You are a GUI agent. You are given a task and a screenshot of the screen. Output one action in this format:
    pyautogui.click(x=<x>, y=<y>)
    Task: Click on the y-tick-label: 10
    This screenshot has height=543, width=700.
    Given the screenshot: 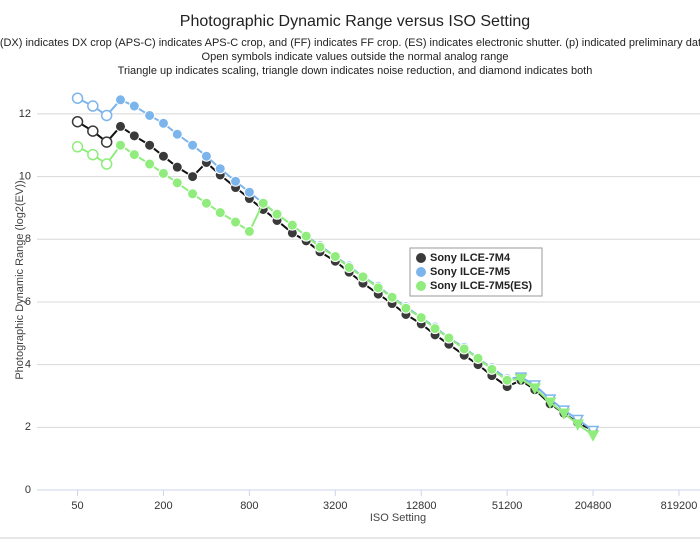 What is the action you would take?
    pyautogui.click(x=25, y=176)
    